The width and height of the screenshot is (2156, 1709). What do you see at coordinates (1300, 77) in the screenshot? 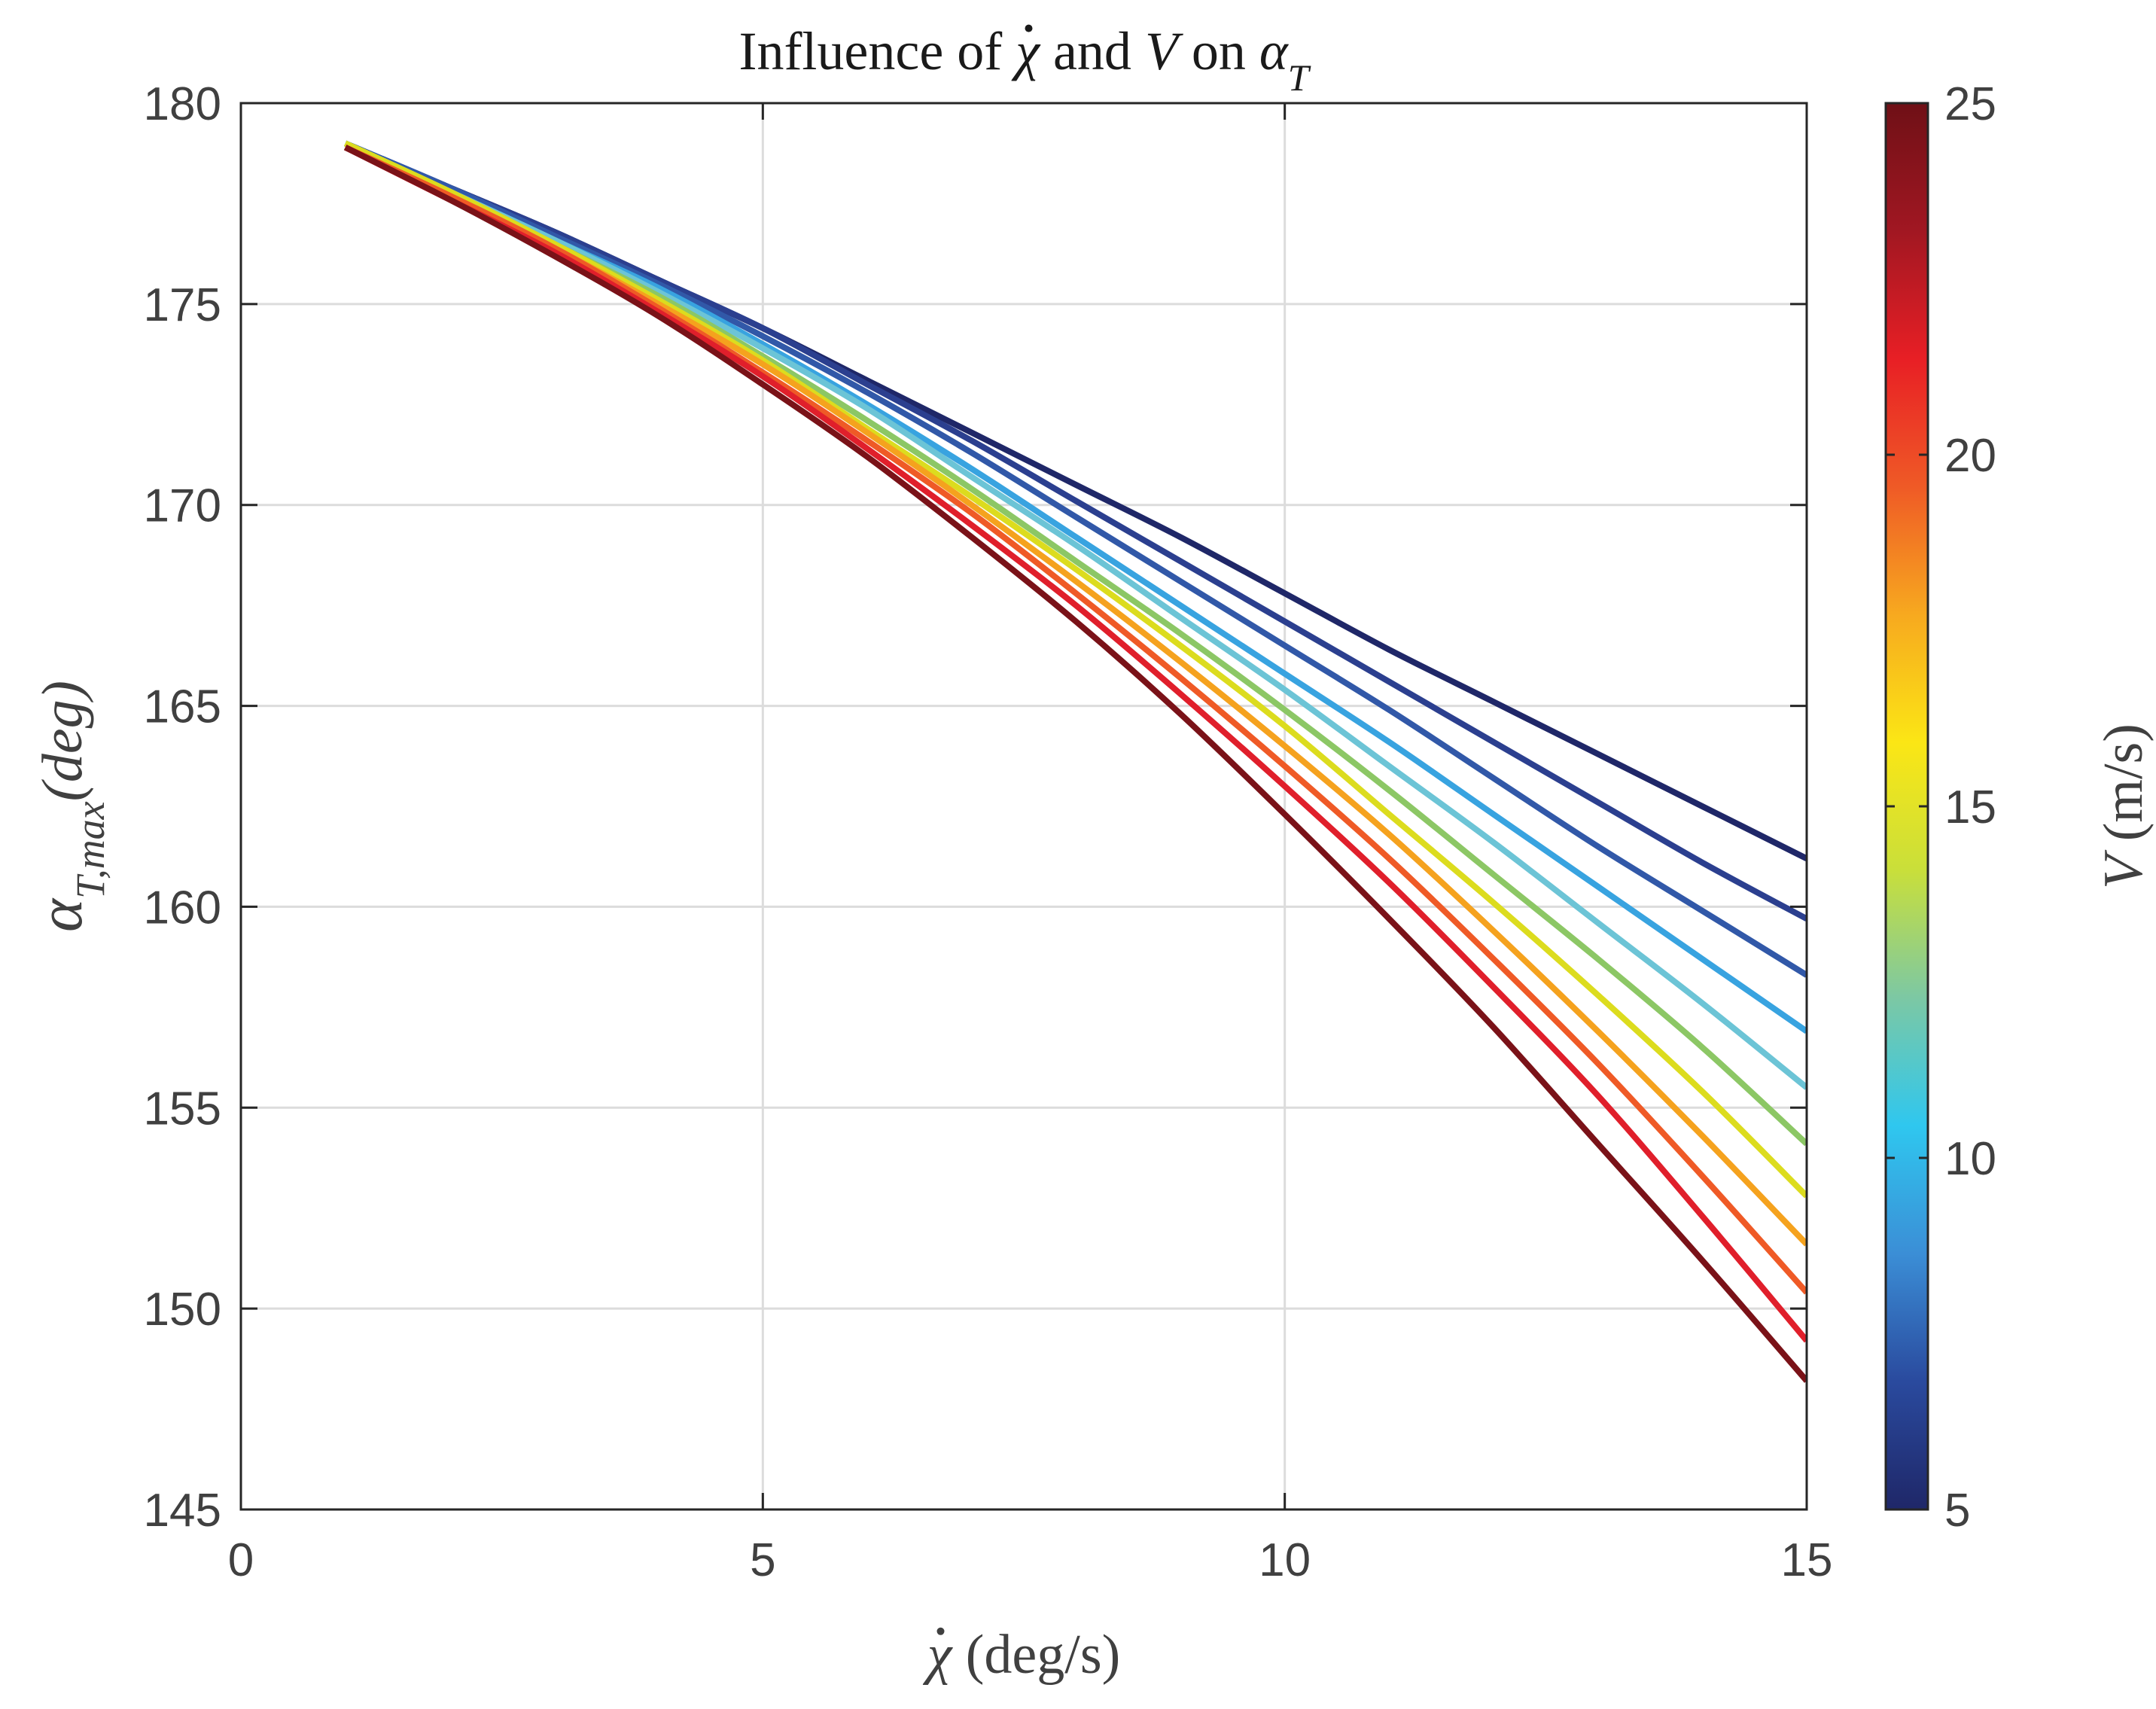
I see `title-alpha-subscript: T` at bounding box center [1300, 77].